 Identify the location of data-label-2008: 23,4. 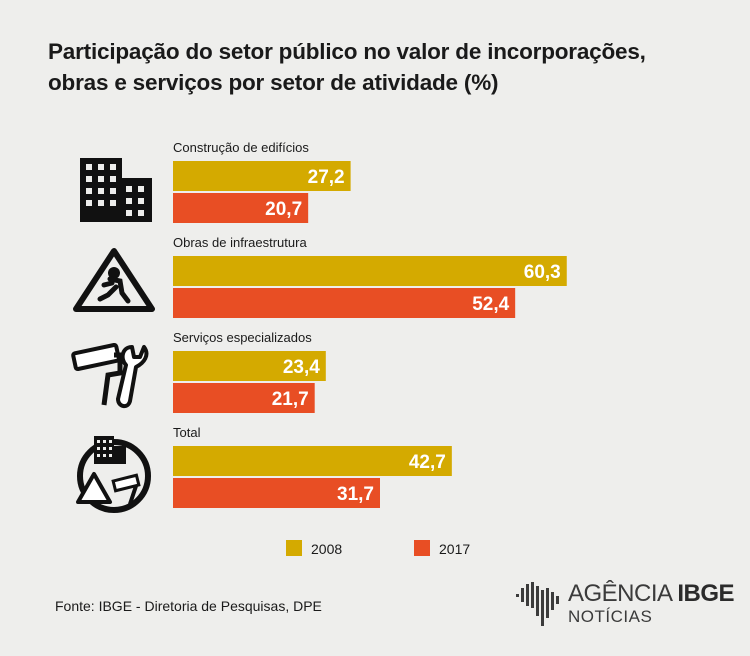
(301, 367).